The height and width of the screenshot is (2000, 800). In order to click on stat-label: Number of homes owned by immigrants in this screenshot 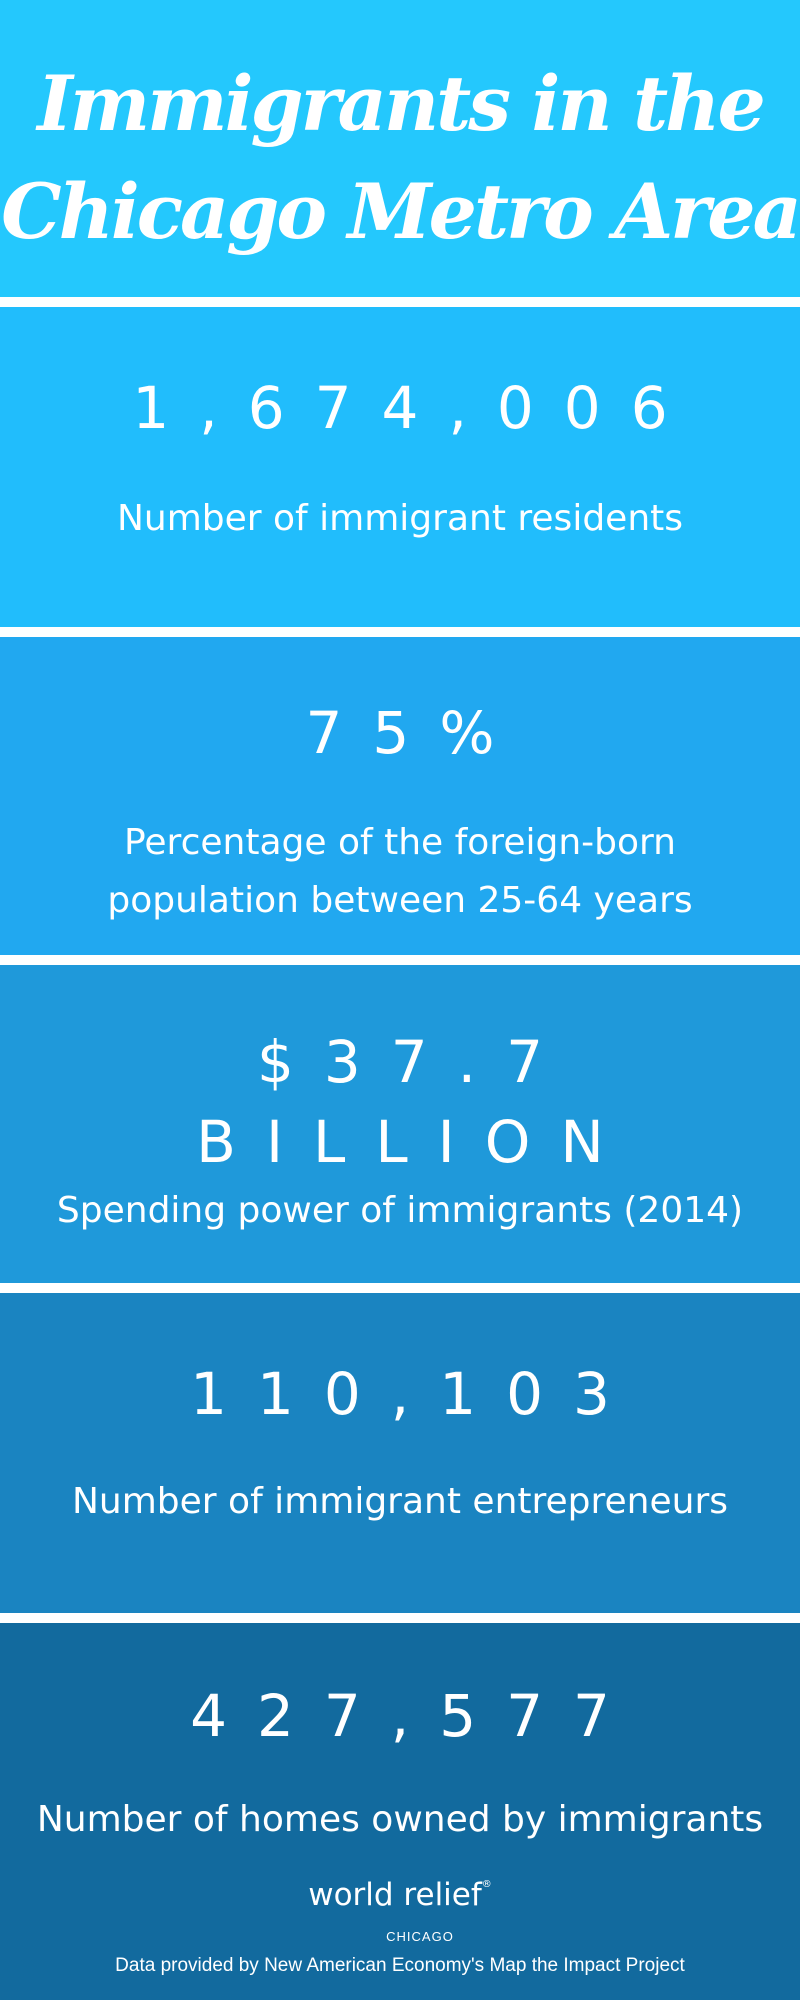, I will do `click(400, 1819)`.